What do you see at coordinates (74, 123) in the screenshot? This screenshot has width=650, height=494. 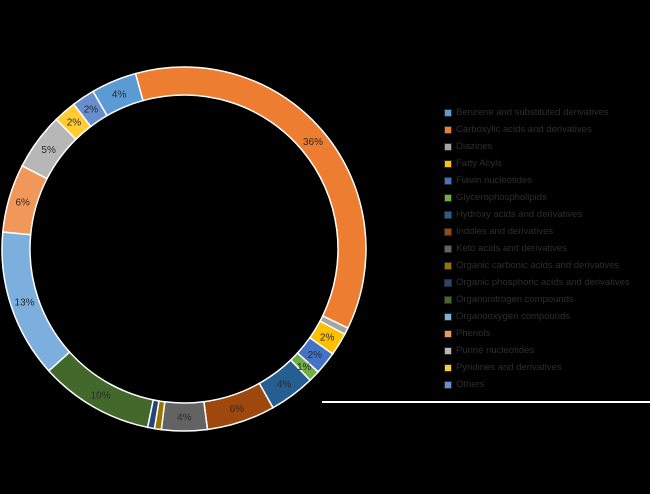 I see `slice-label-15: 2%` at bounding box center [74, 123].